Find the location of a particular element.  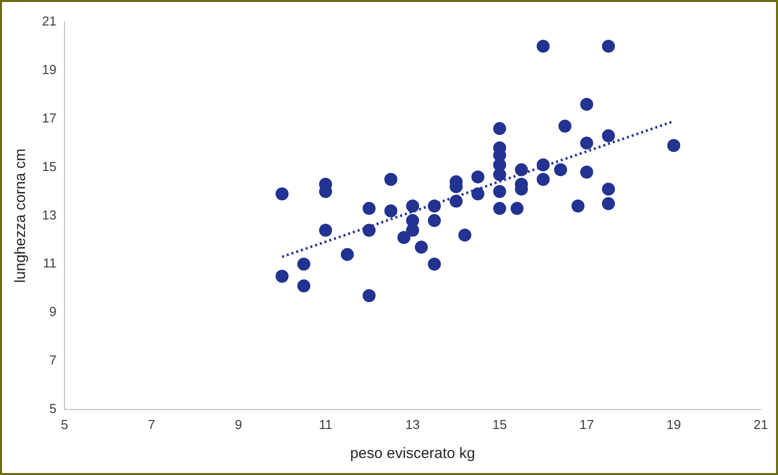

x-tick-label: 15 is located at coordinates (499, 424).